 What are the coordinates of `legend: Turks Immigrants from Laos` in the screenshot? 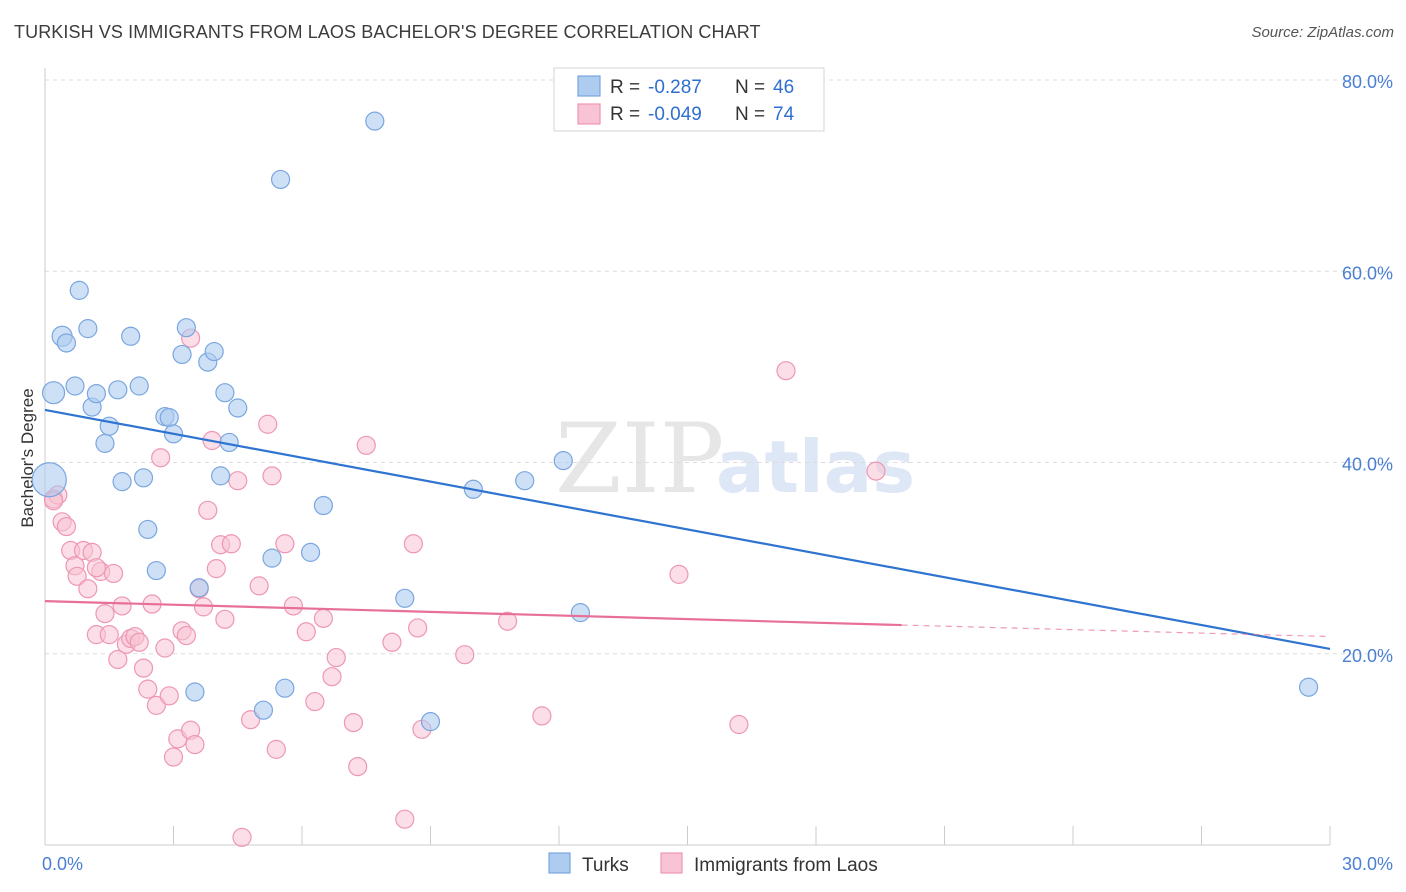 It's located at (713, 864).